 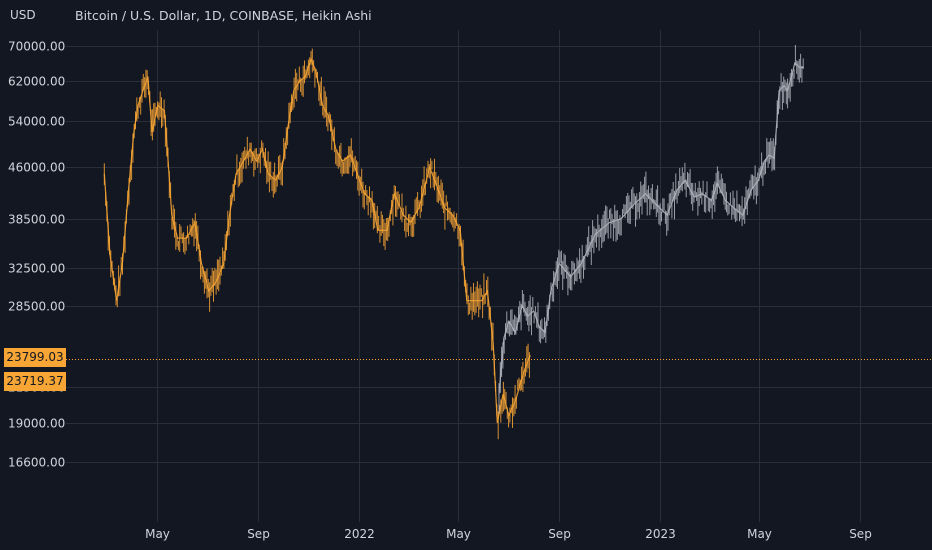 I want to click on y-tick-label: 38500.00, so click(x=36, y=220).